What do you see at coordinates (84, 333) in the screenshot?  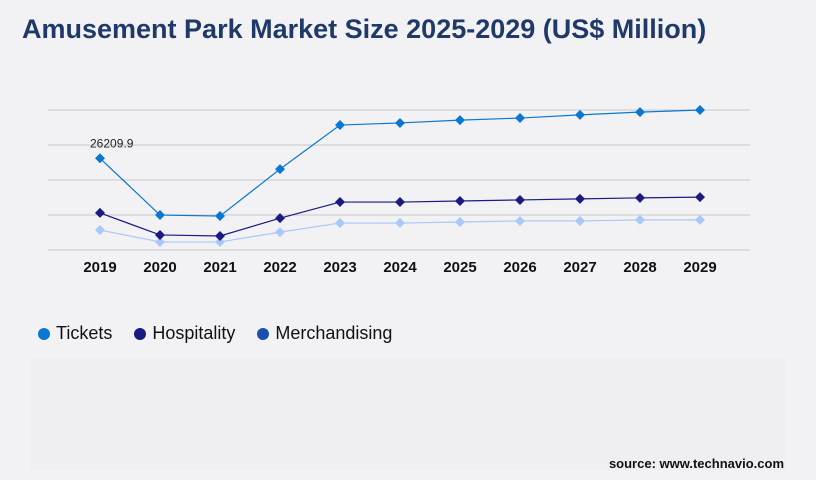 I see `legend-label: Tickets` at bounding box center [84, 333].